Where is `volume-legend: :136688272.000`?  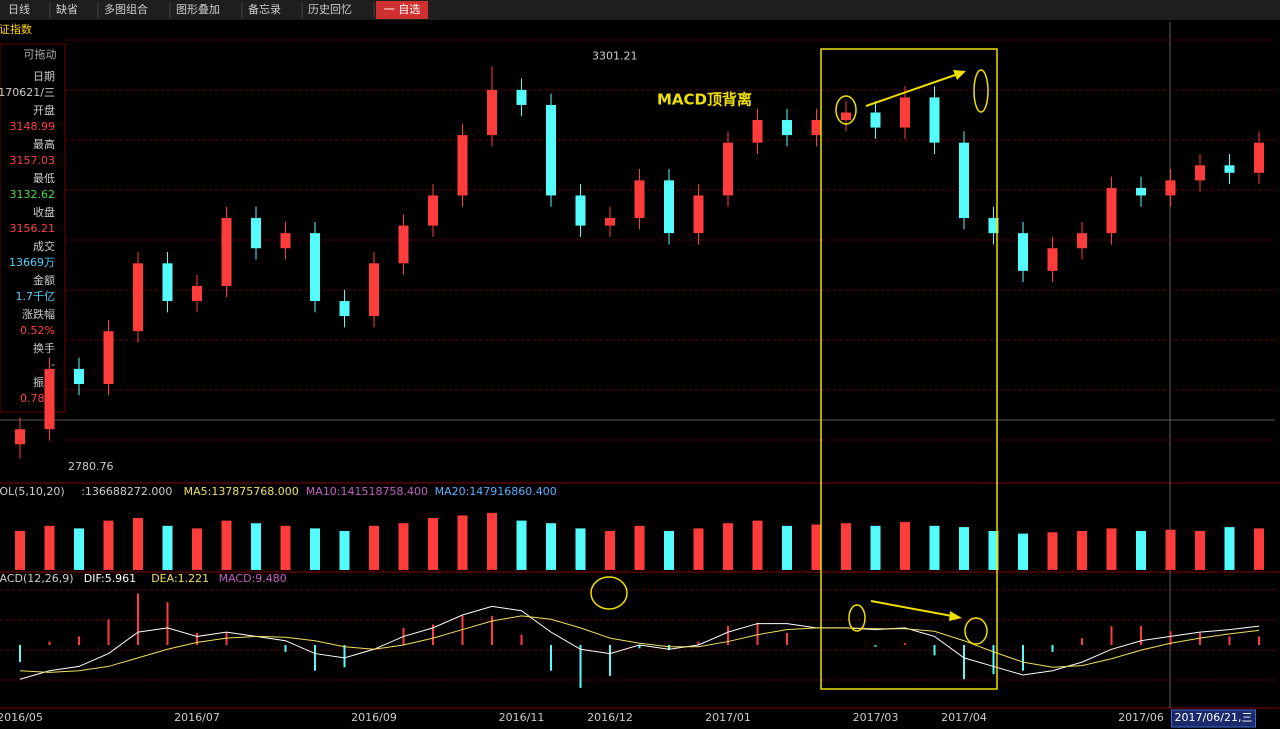 volume-legend: :136688272.000 is located at coordinates (126, 491).